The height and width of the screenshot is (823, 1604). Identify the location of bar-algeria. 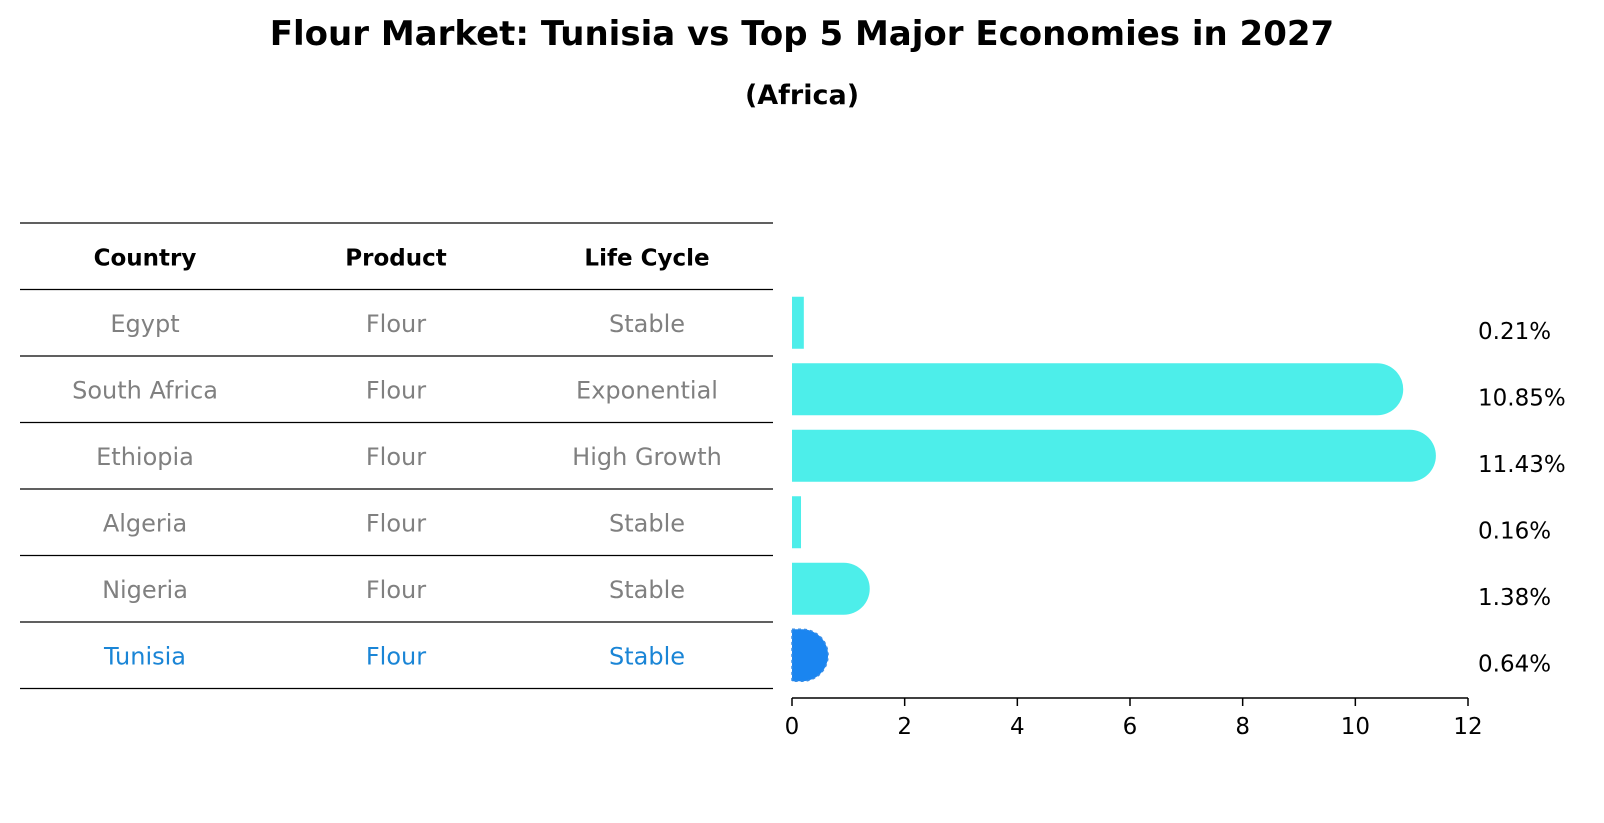
(797, 522).